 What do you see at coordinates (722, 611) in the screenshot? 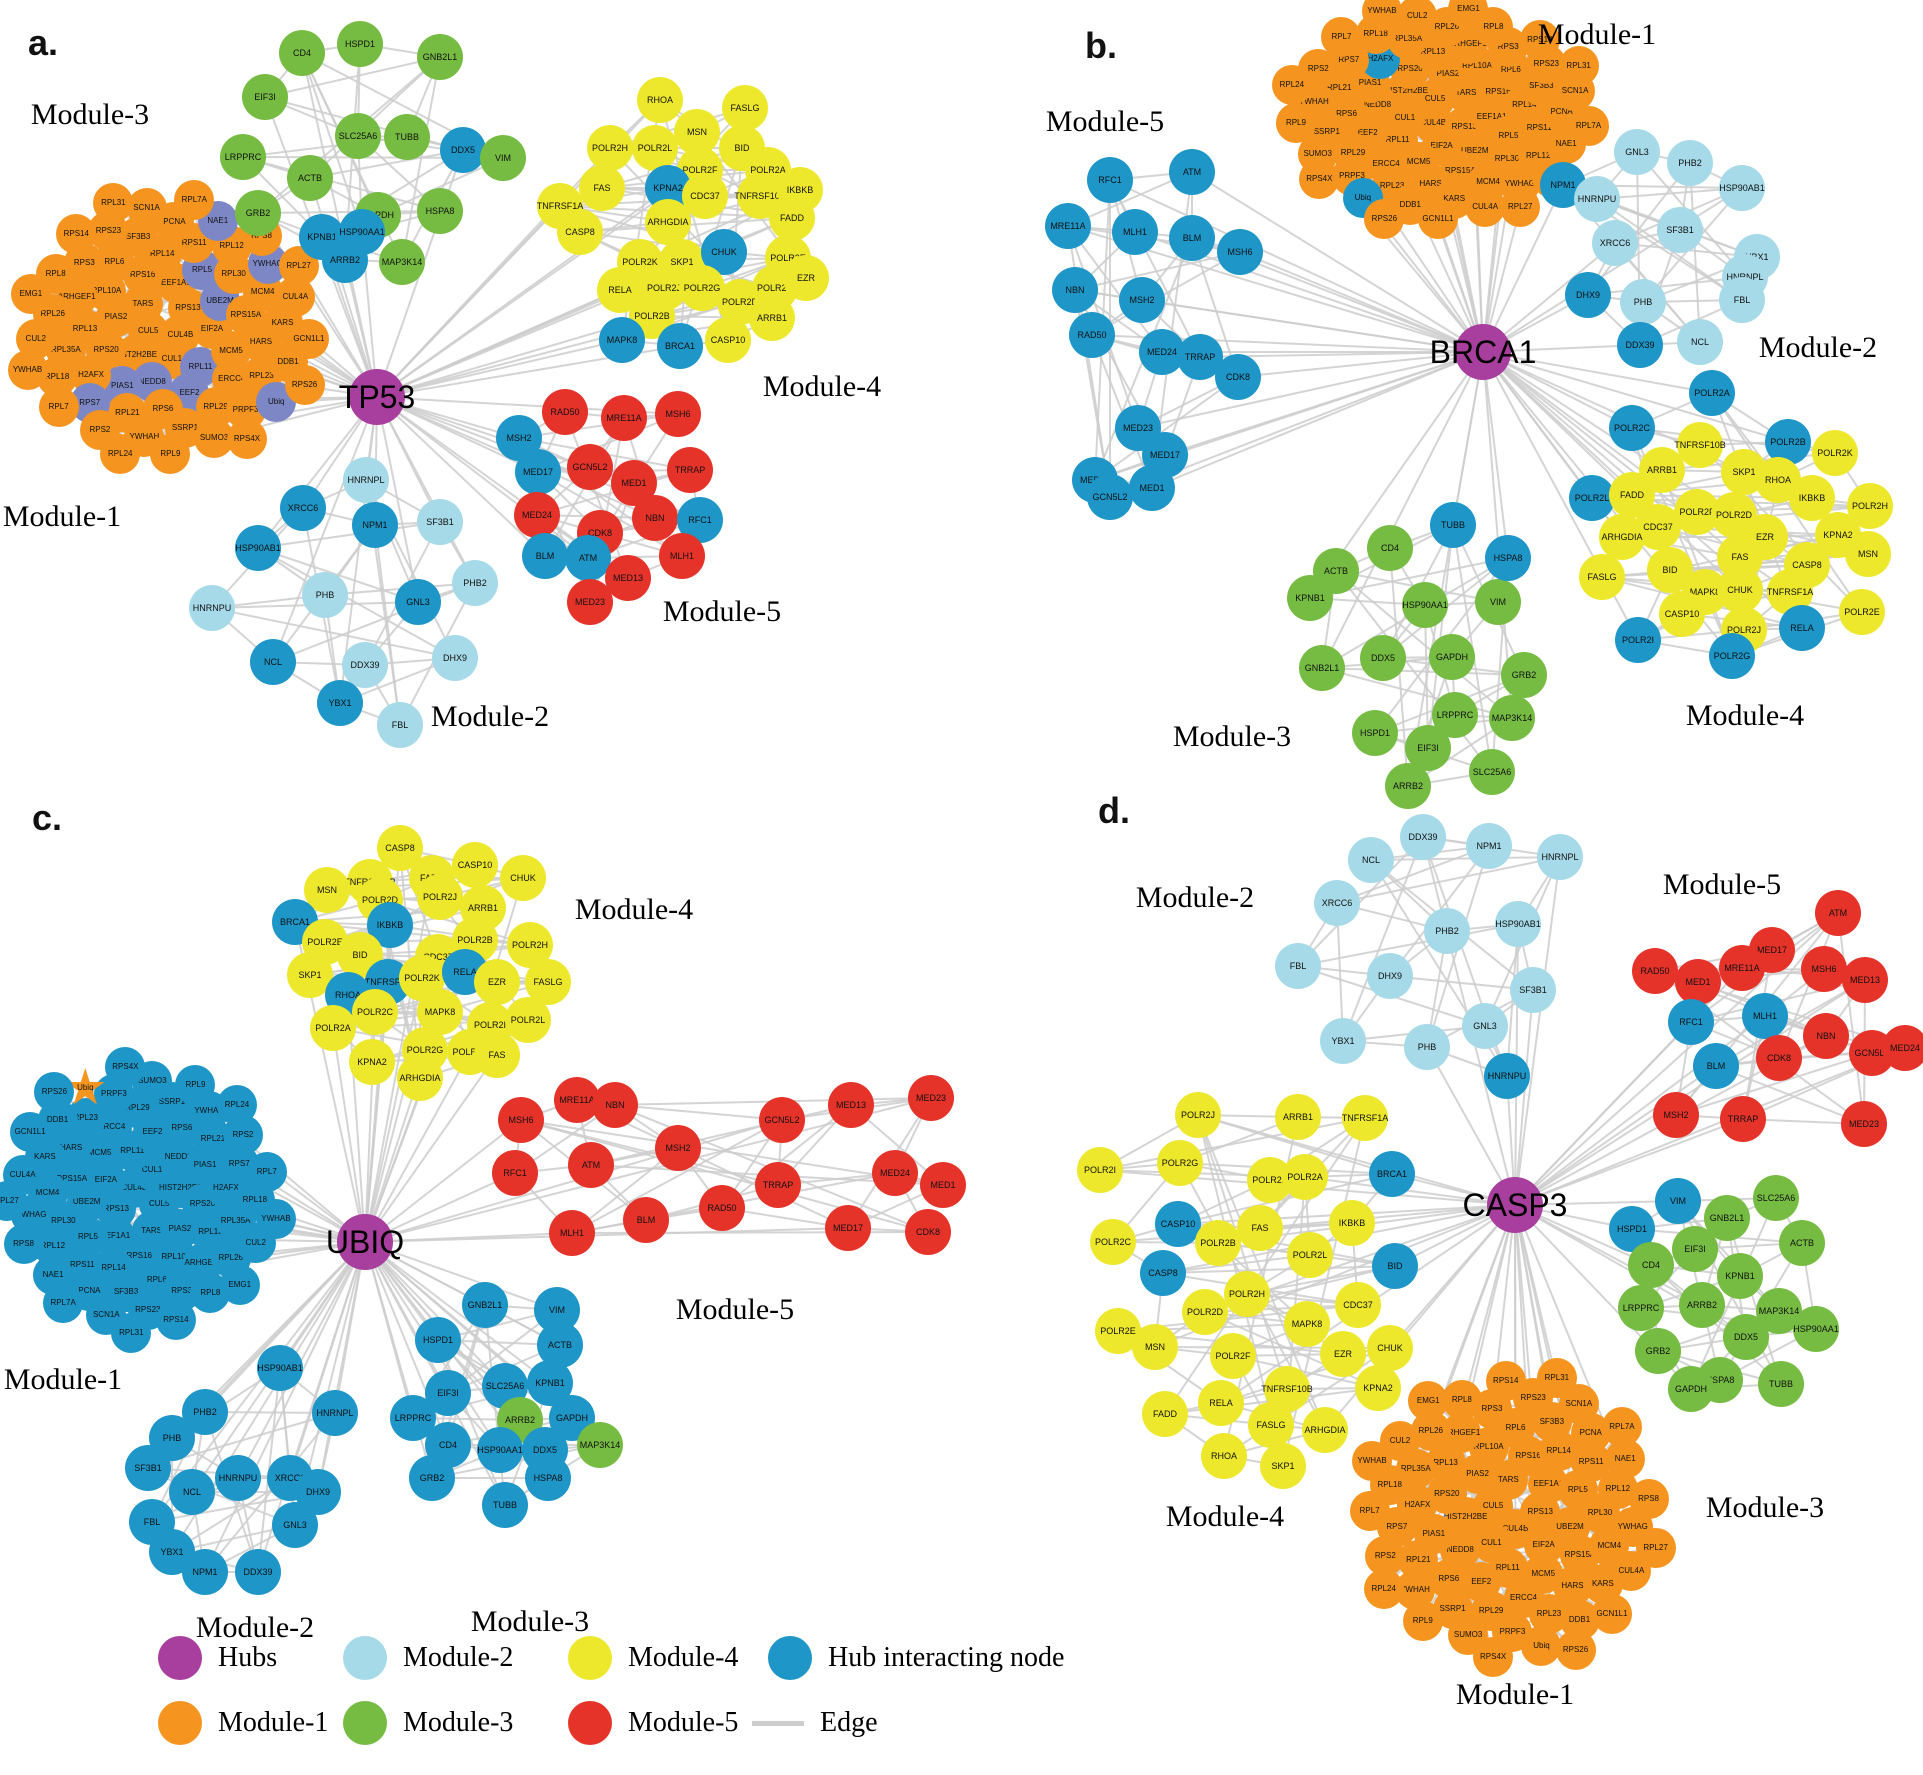
I see `a-label-module-5: Module-5` at bounding box center [722, 611].